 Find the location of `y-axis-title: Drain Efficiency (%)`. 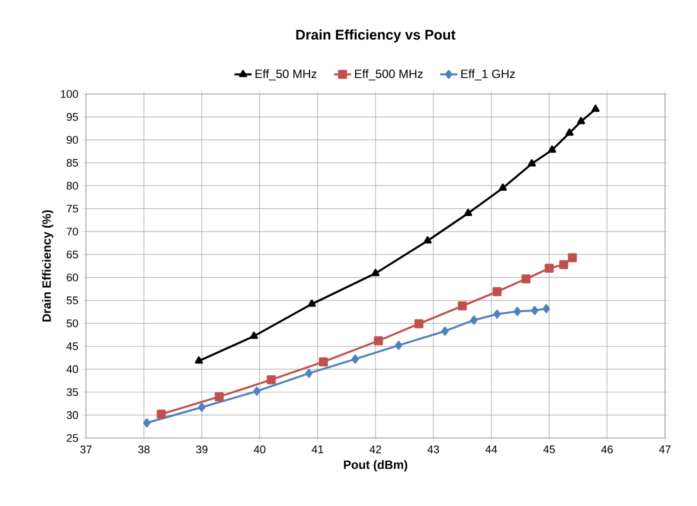

y-axis-title: Drain Efficiency (%) is located at coordinates (48, 266).